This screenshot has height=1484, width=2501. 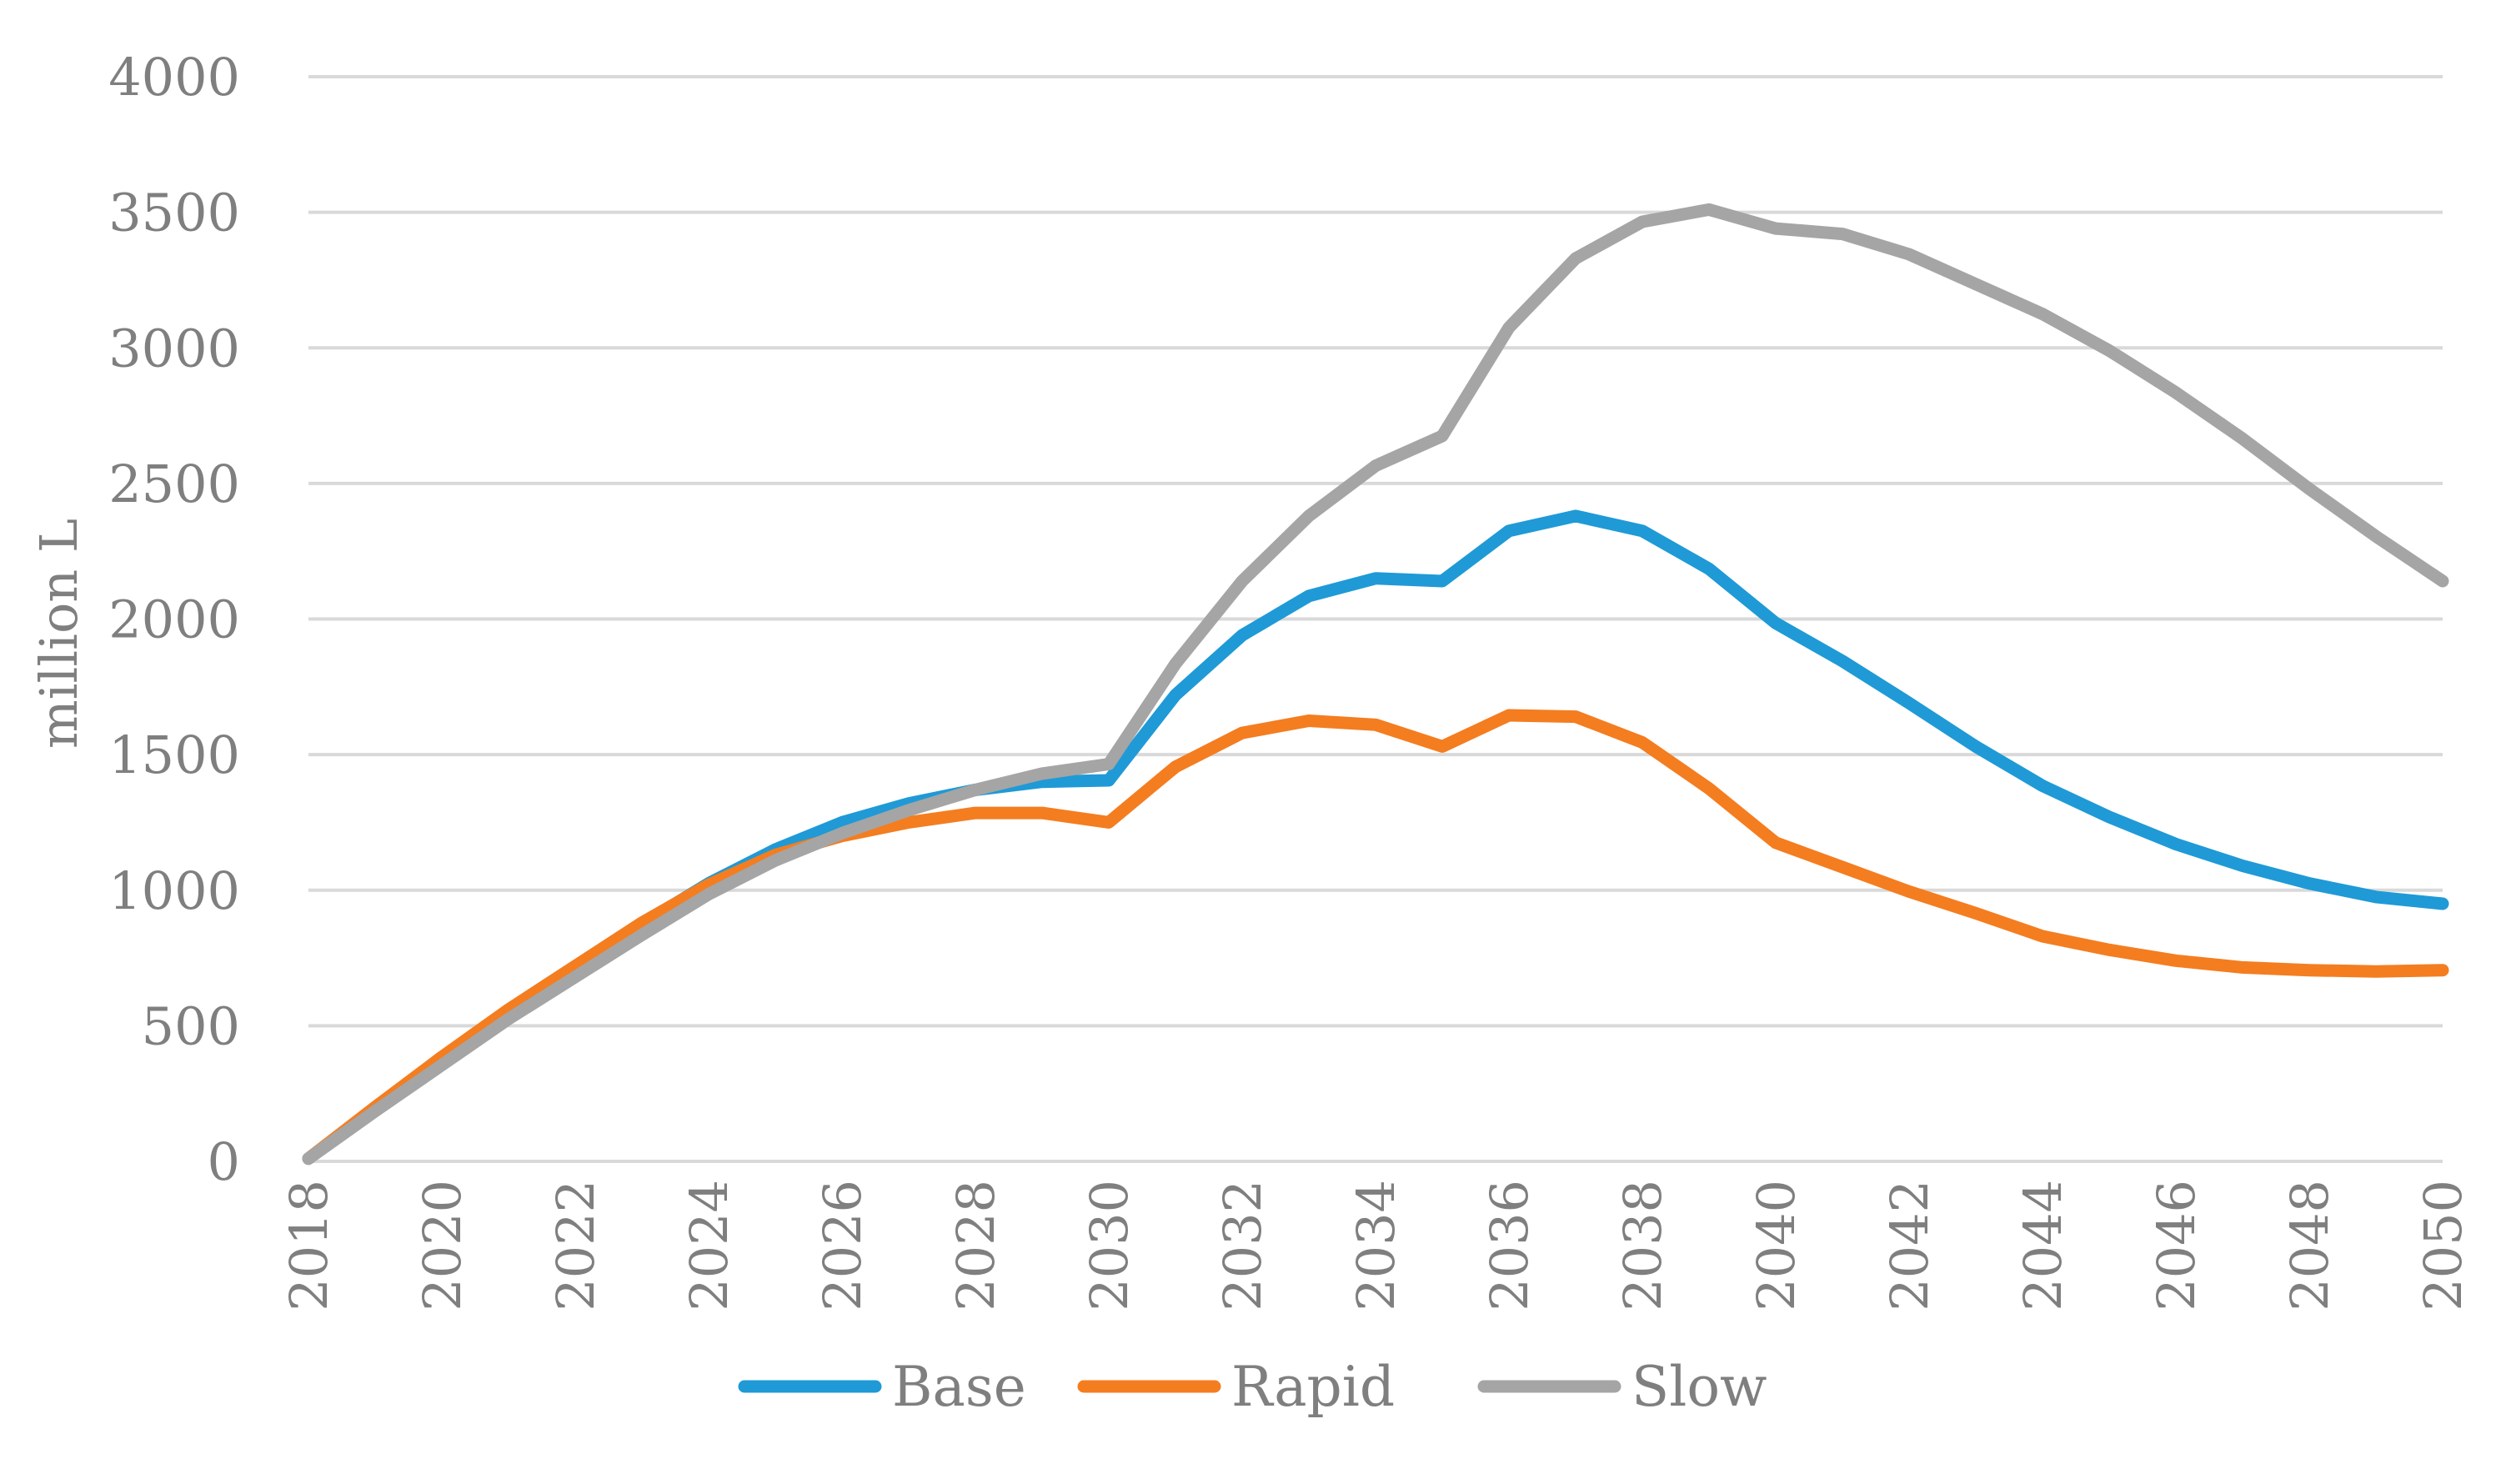 What do you see at coordinates (174, 890) in the screenshot?
I see `y-tick-label: 1000` at bounding box center [174, 890].